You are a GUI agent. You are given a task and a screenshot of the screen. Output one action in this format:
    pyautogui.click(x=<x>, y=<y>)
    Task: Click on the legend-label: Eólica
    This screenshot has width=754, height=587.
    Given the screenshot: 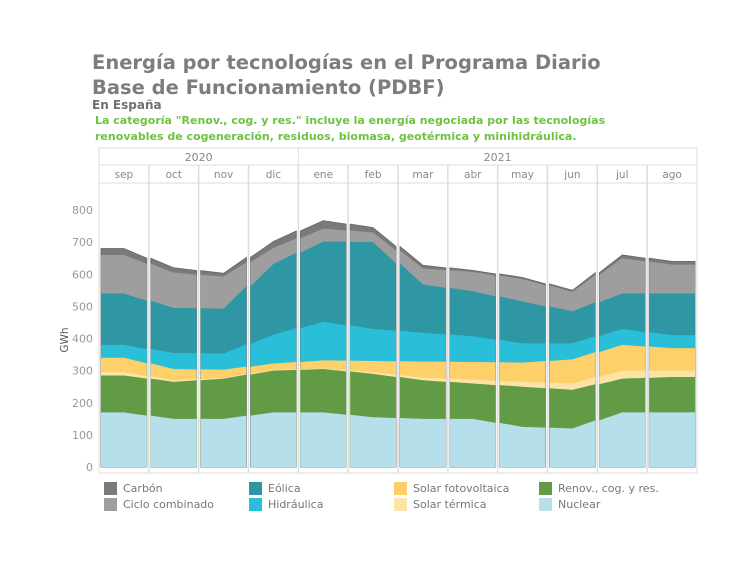 What is the action you would take?
    pyautogui.click(x=284, y=488)
    